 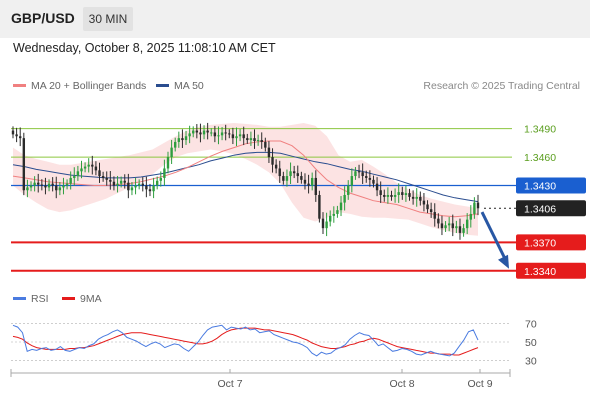 What do you see at coordinates (540, 130) in the screenshot?
I see `level-label-resistance-2: 1.3490` at bounding box center [540, 130].